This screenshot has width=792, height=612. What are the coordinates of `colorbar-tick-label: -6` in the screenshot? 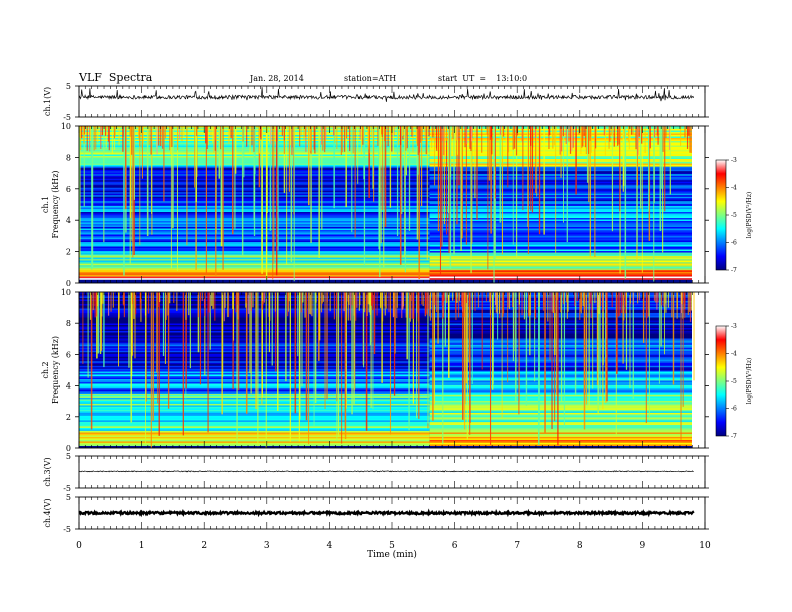 It's located at (734, 243).